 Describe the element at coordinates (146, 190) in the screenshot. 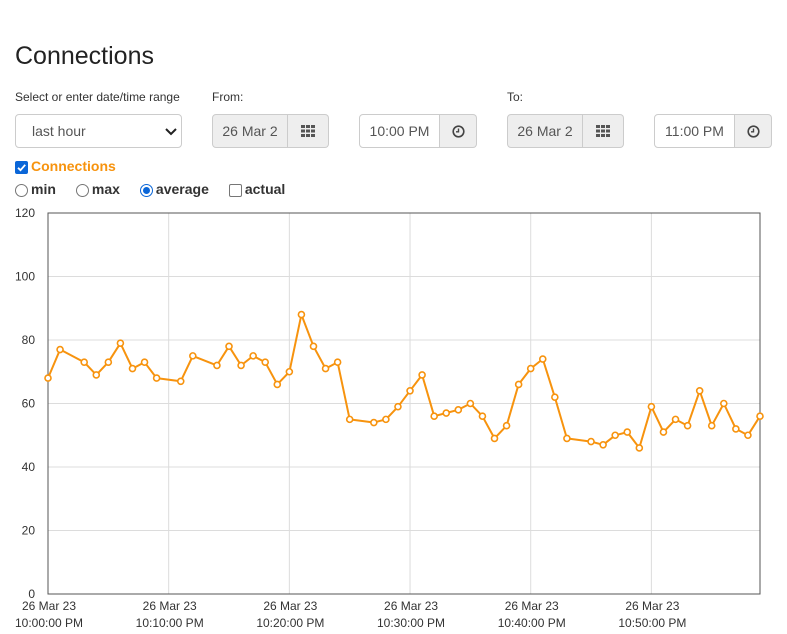

I see `mode-average-radio` at that location.